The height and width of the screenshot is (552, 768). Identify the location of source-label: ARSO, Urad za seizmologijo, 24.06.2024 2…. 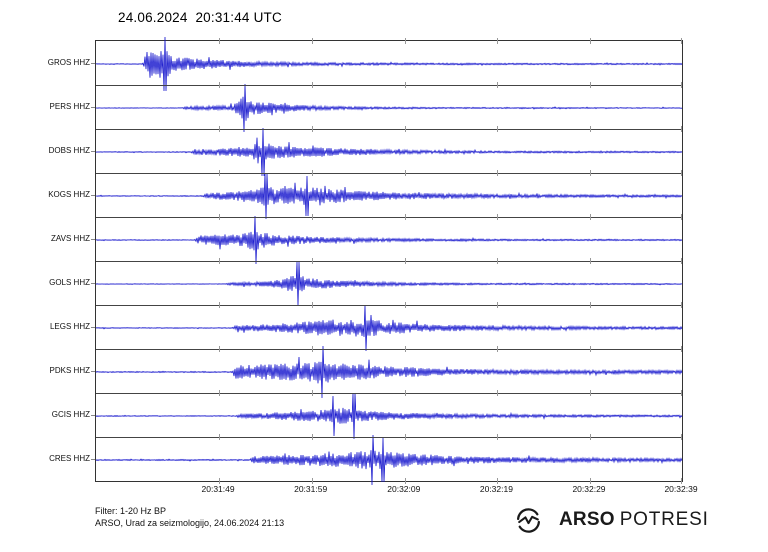
(190, 523).